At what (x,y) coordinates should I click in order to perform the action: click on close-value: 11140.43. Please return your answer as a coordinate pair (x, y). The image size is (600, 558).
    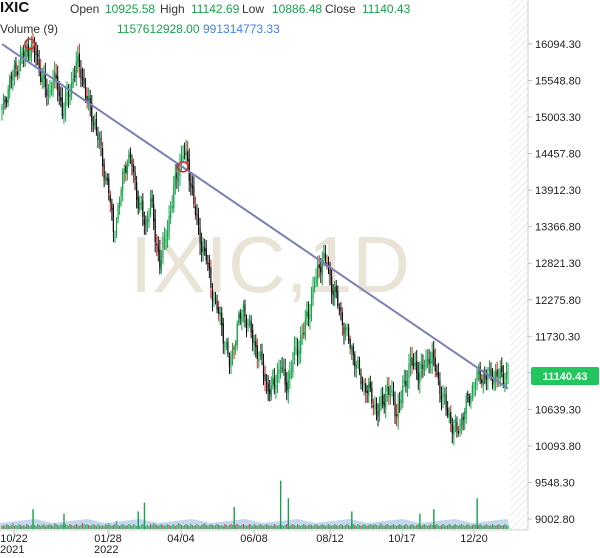
    Looking at the image, I should click on (386, 9).